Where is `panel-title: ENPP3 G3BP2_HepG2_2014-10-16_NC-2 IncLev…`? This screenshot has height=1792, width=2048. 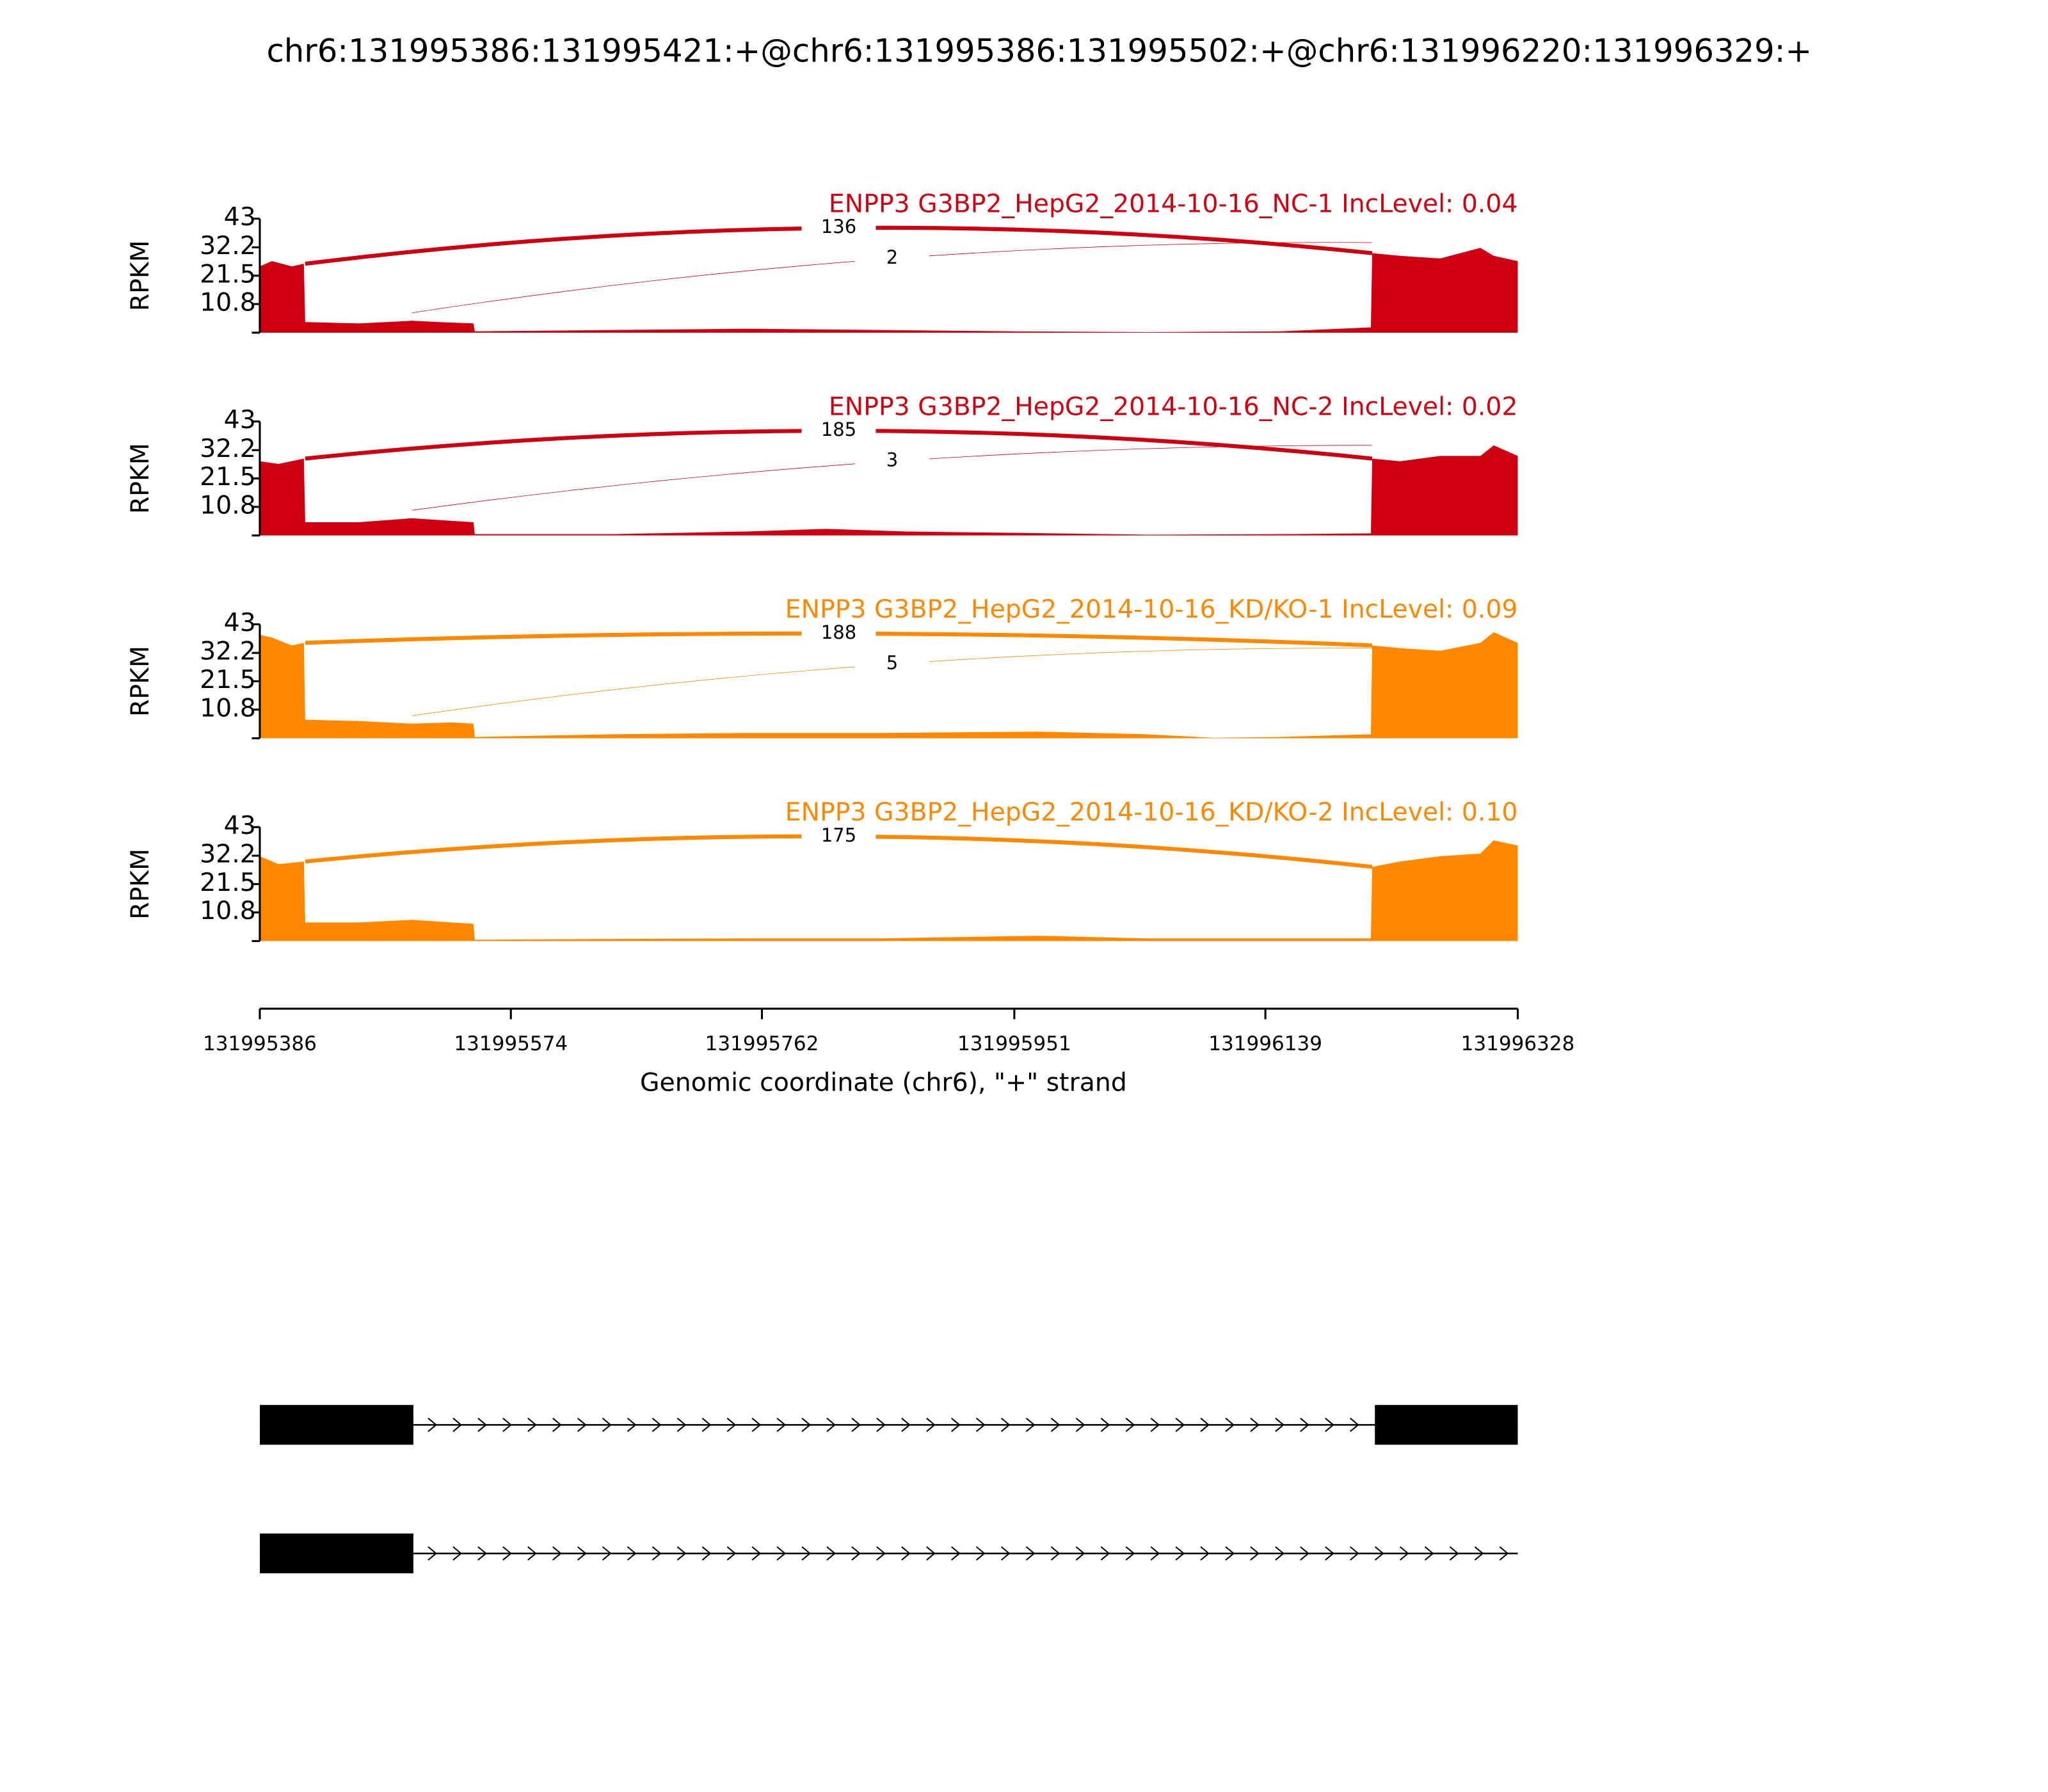 panel-title: ENPP3 G3BP2_HepG2_2014-10-16_NC-2 IncLev… is located at coordinates (1173, 406).